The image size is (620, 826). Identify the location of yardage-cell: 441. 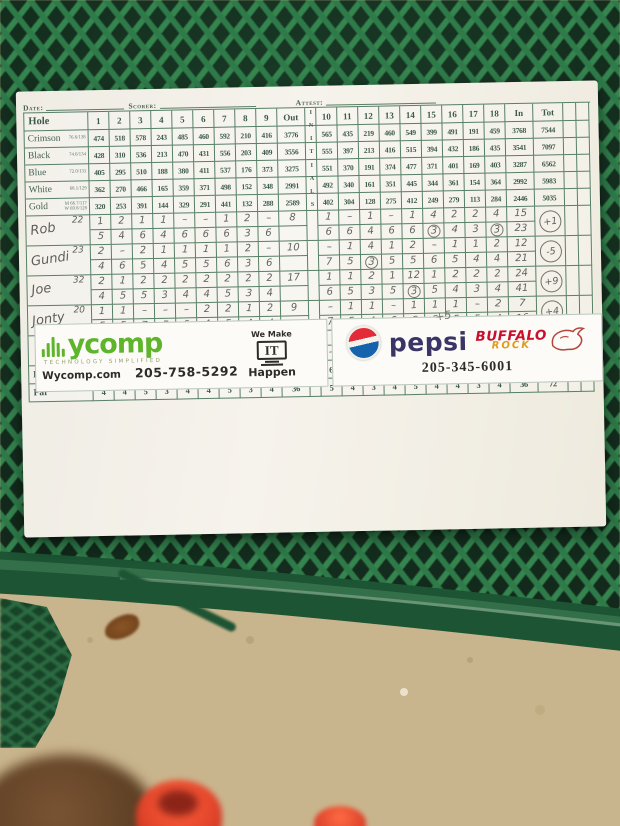
(226, 204).